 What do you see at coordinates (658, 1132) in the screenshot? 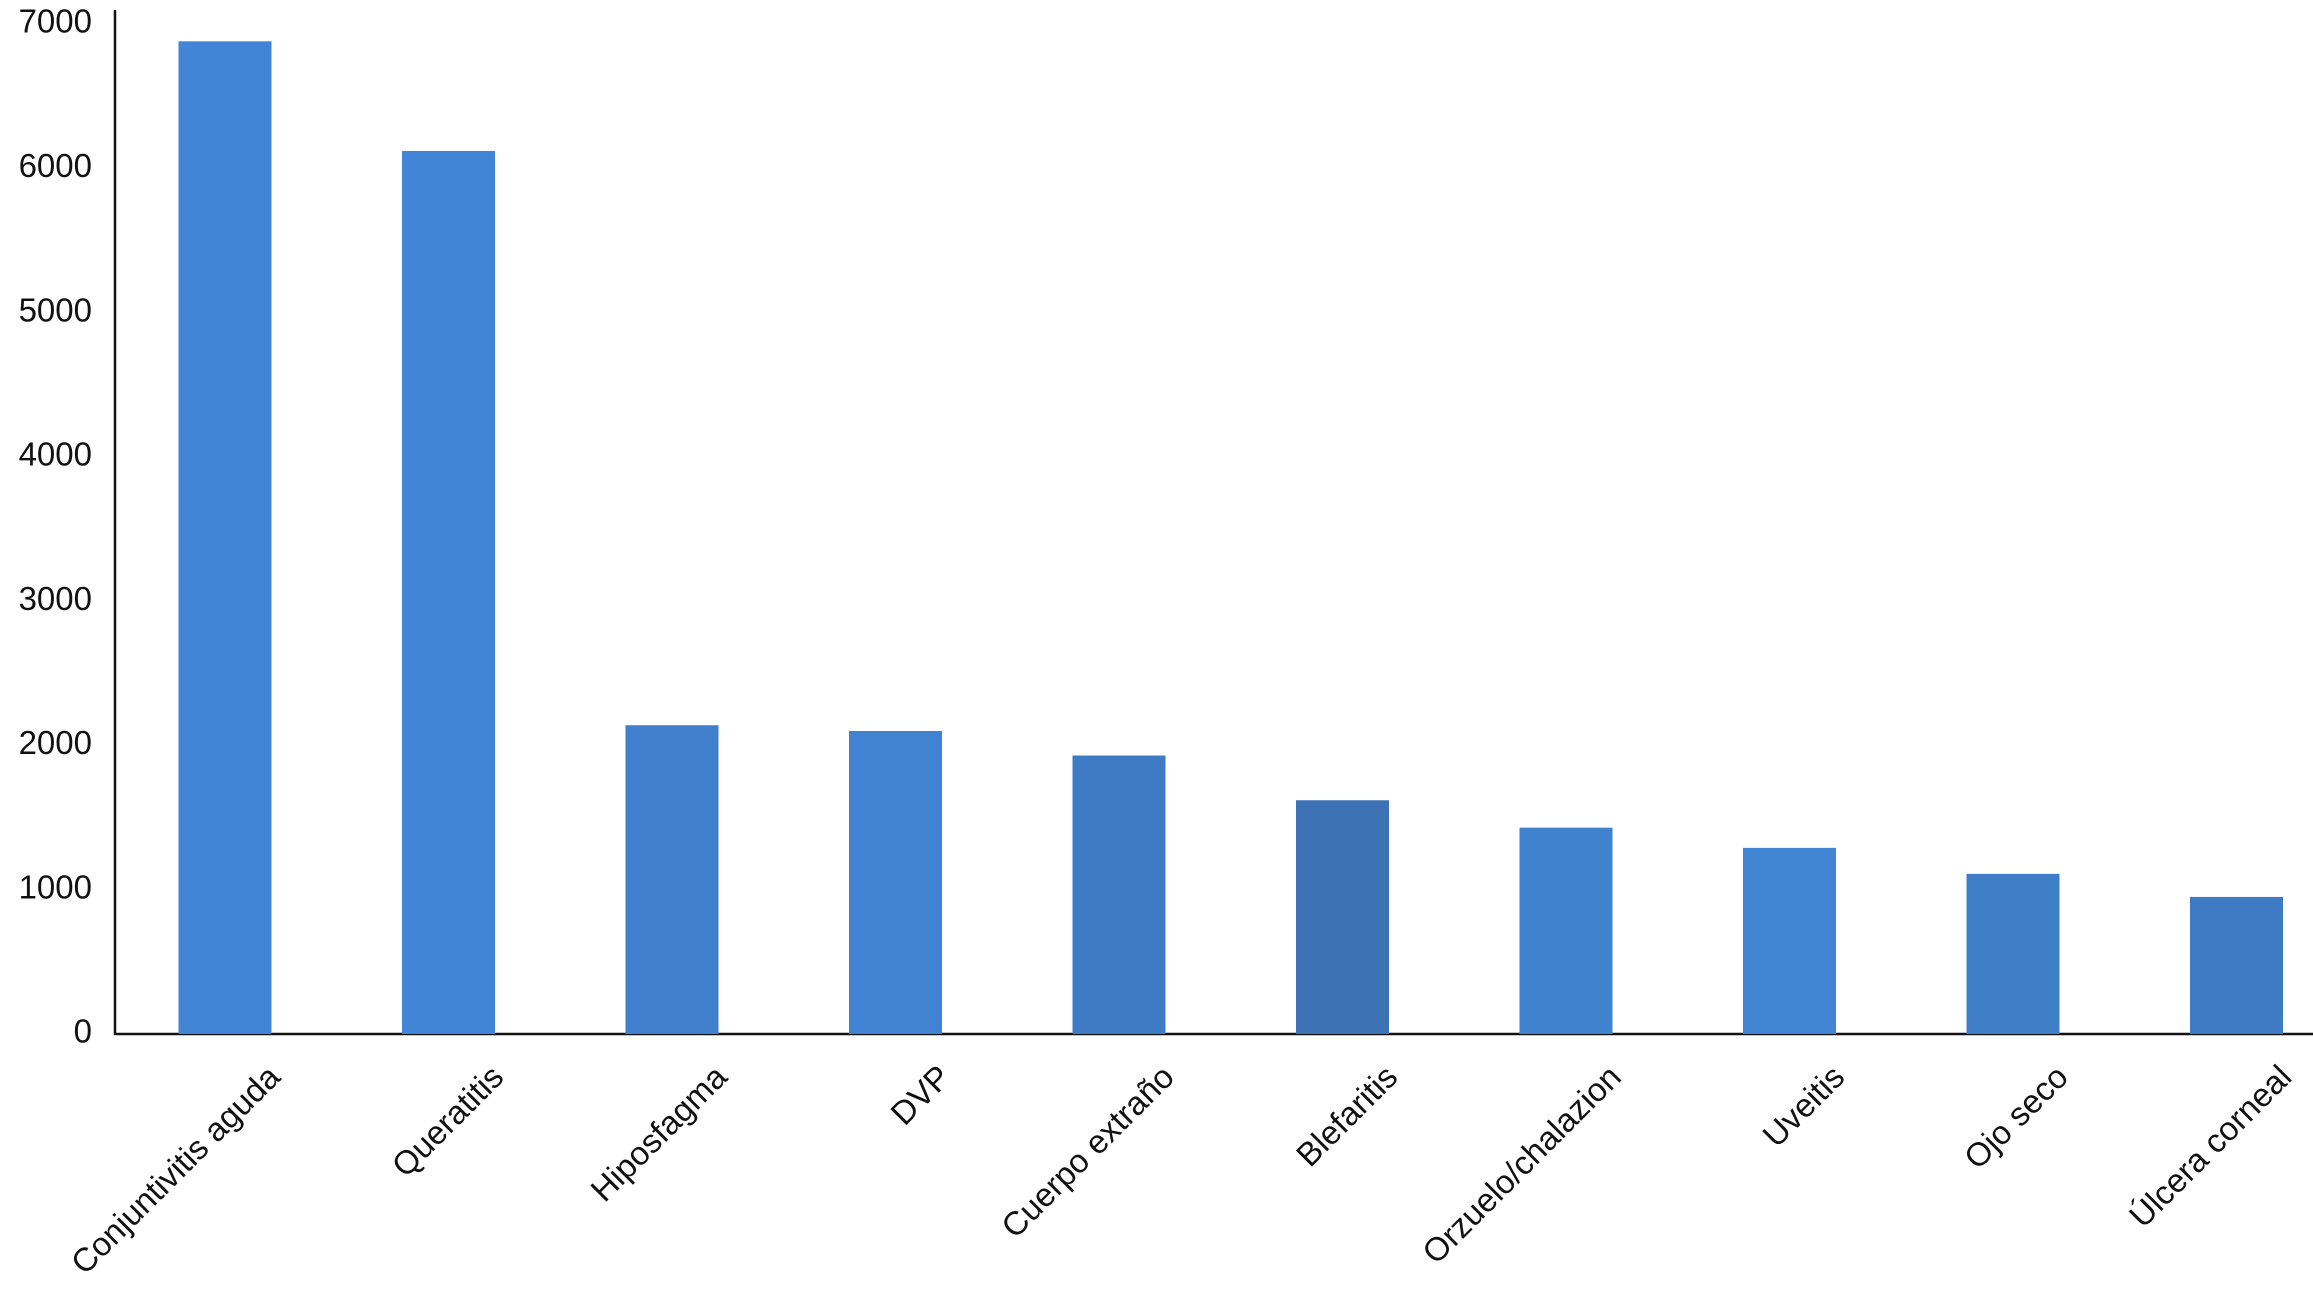
I see `x-tick-label: Hiposfagma` at bounding box center [658, 1132].